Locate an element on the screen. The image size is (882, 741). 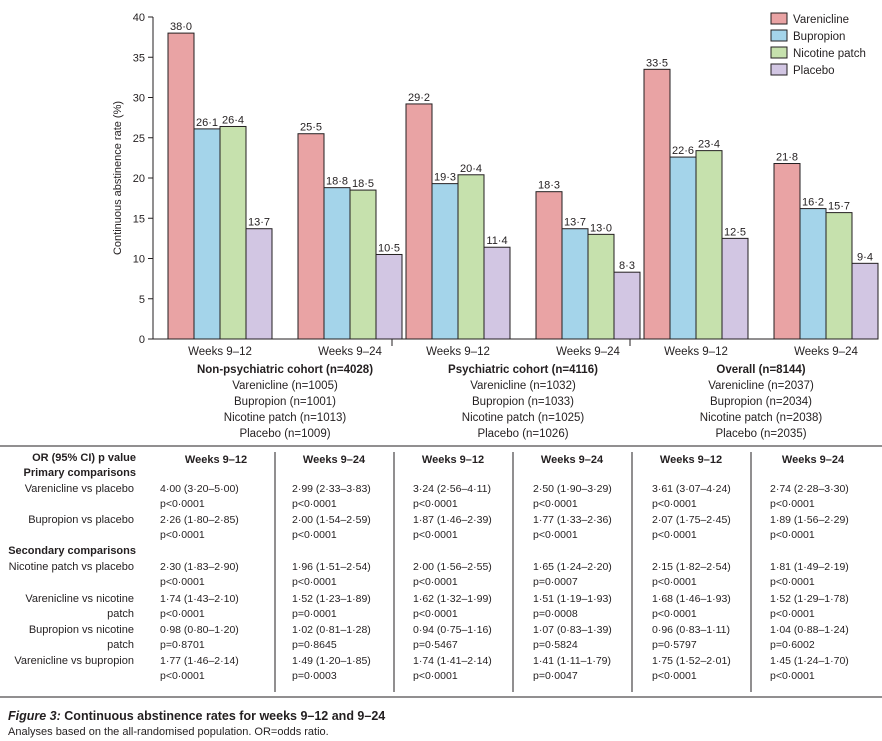
y-tick-label: 25 is located at coordinates (139, 139).